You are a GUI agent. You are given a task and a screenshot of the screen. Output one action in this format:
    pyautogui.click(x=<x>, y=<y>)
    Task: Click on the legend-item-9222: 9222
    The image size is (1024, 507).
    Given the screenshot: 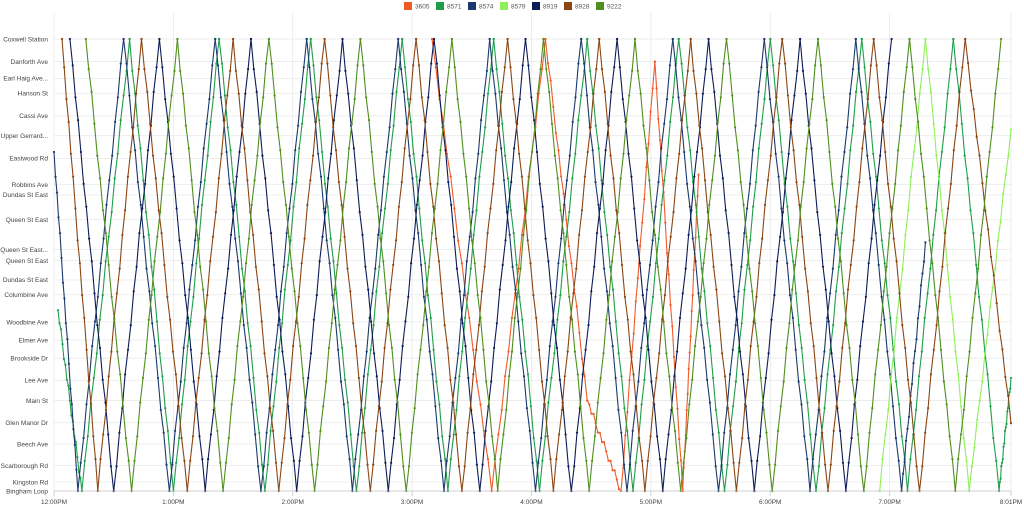 What is the action you would take?
    pyautogui.click(x=609, y=6)
    